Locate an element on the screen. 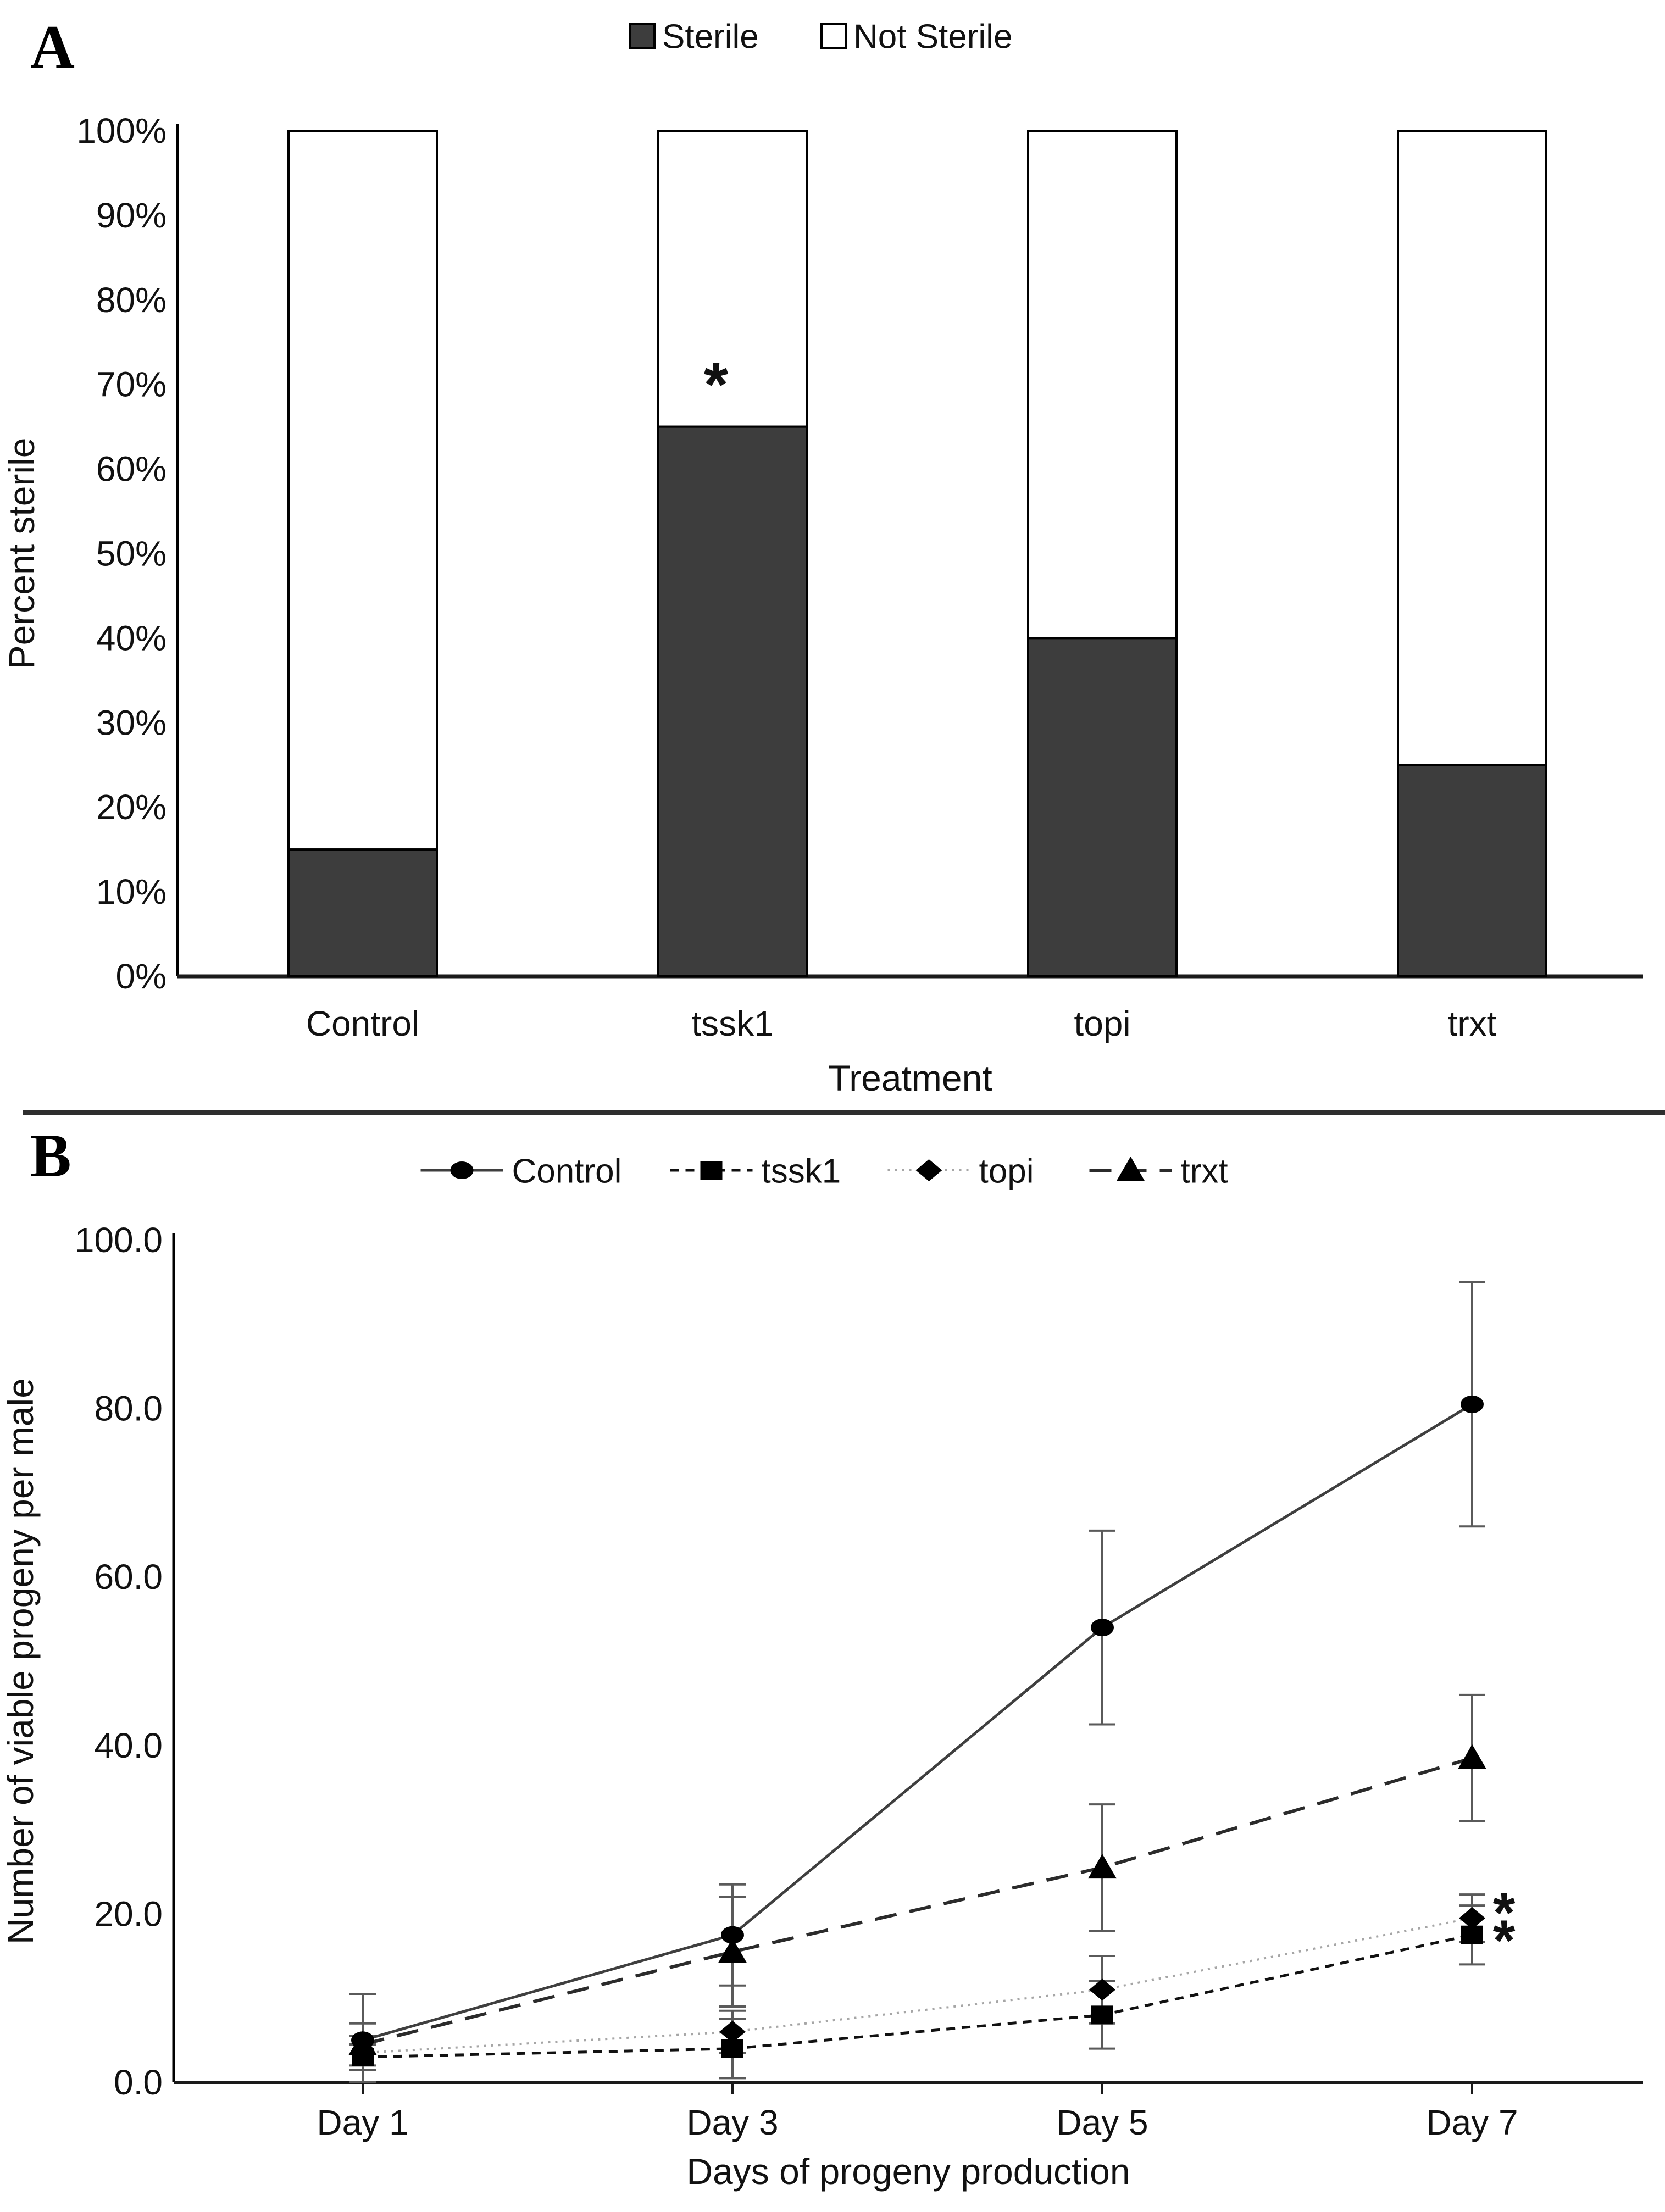 This screenshot has height=2212, width=1665. y-tick-label: 30% is located at coordinates (131, 722).